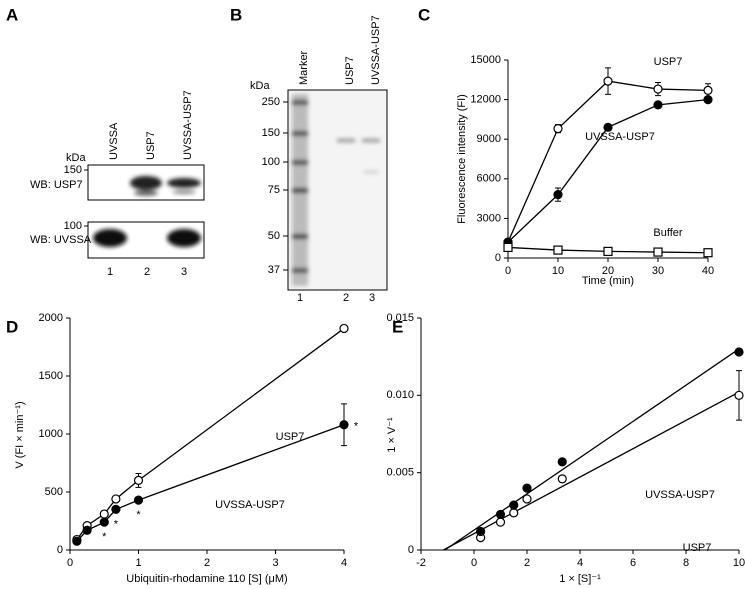 The width and height of the screenshot is (745, 589). I want to click on y-tick-label: 2000, so click(51, 318).